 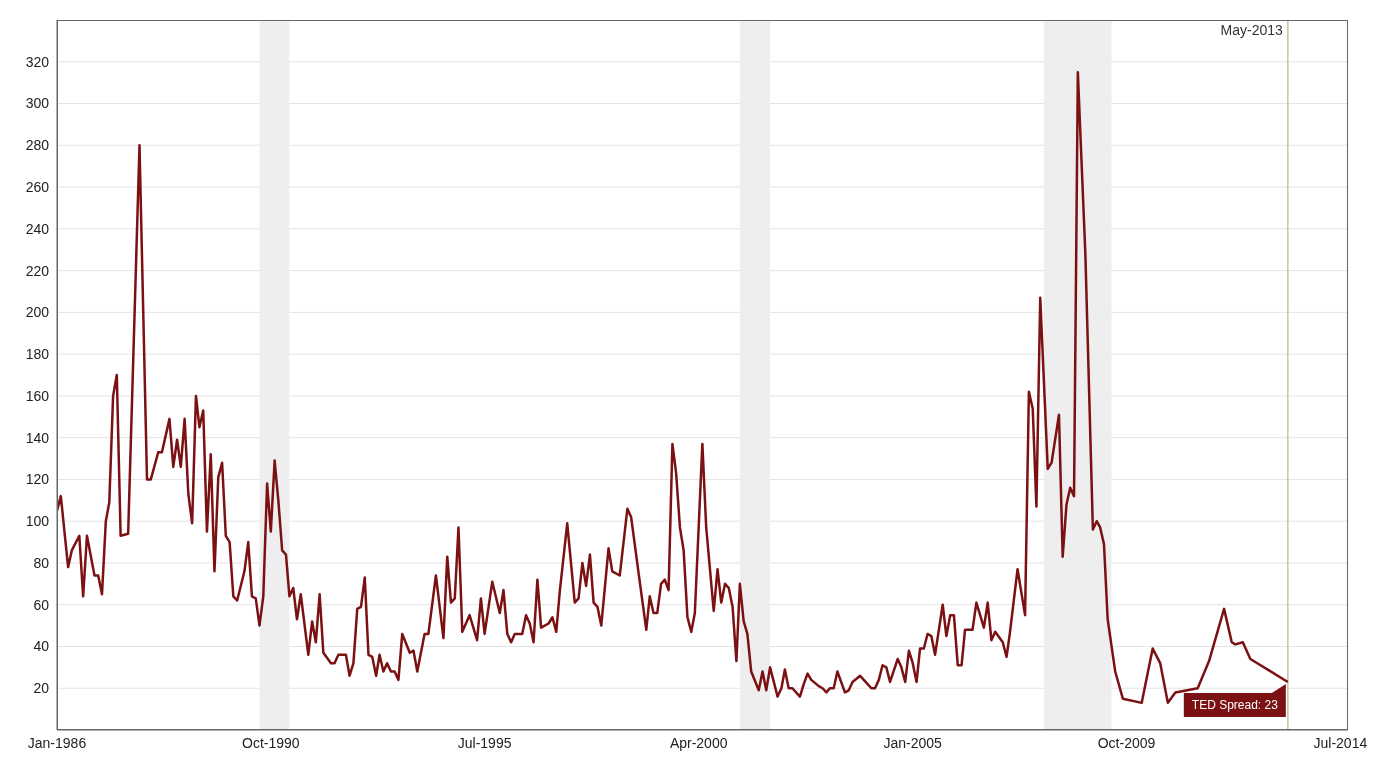 I want to click on x-tick-label: Jan-2005, so click(x=913, y=742).